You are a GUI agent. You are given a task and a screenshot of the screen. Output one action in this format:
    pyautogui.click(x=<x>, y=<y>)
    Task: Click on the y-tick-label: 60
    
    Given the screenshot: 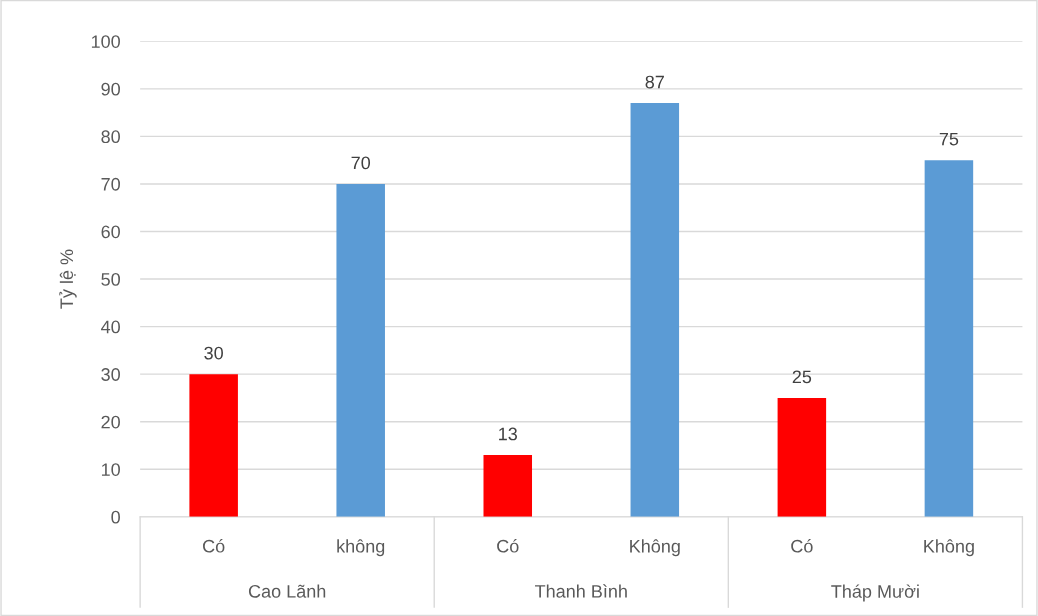 What is the action you would take?
    pyautogui.click(x=110, y=232)
    